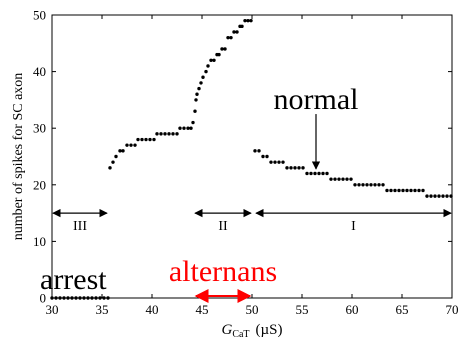 The width and height of the screenshot is (459, 340). I want to click on y-tick-label: 50, so click(39, 15).